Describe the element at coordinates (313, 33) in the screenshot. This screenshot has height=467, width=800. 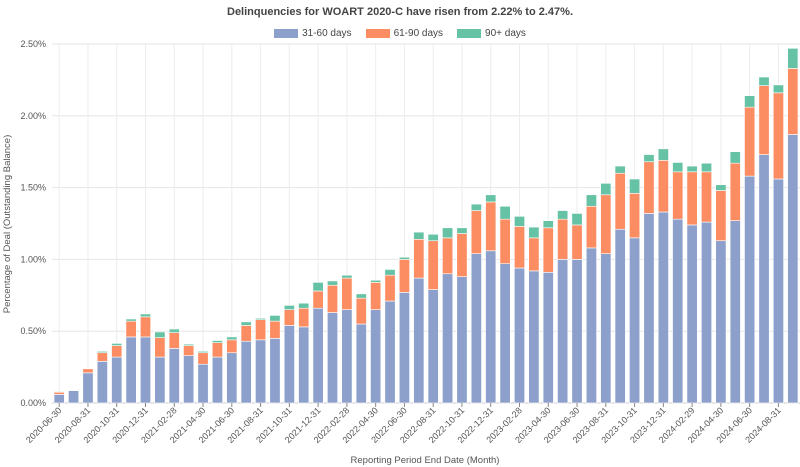
I see `legend-item-31-60: 31-60 days` at that location.